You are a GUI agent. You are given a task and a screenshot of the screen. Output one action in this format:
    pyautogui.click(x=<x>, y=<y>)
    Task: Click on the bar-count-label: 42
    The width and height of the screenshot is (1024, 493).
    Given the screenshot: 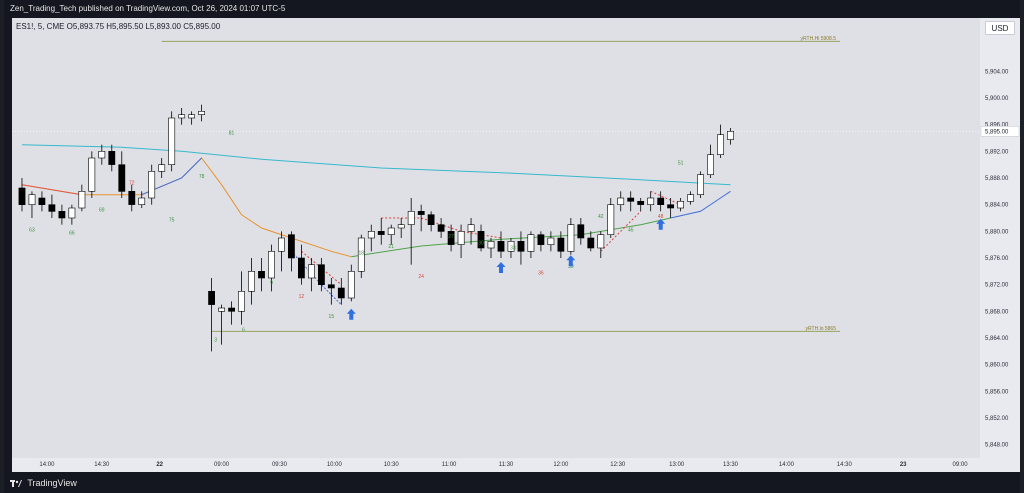 What is the action you would take?
    pyautogui.click(x=601, y=217)
    